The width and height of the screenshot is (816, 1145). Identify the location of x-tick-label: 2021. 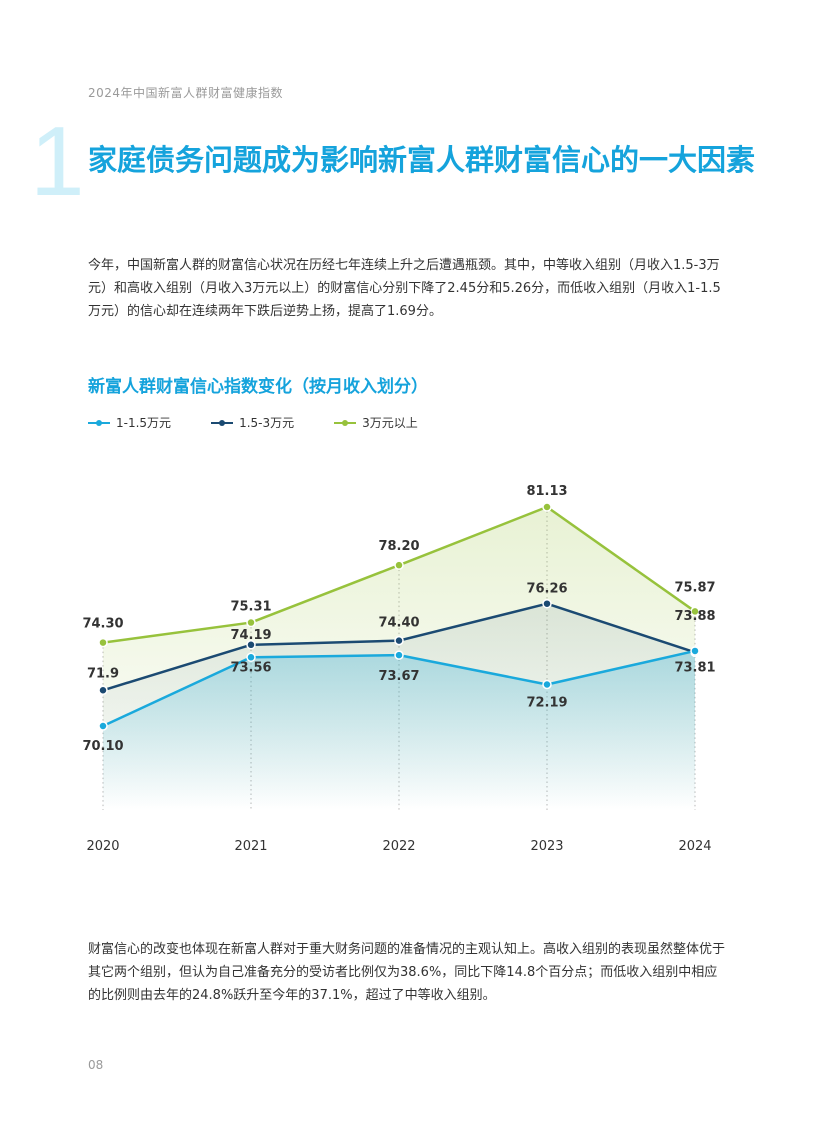
(250, 846).